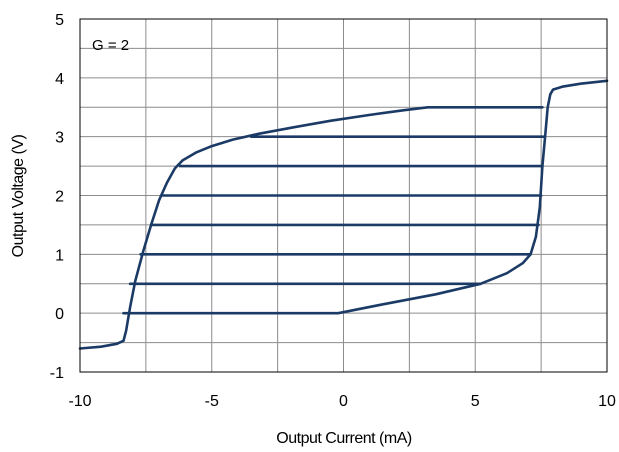  I want to click on y-tick-label: 4, so click(59, 79).